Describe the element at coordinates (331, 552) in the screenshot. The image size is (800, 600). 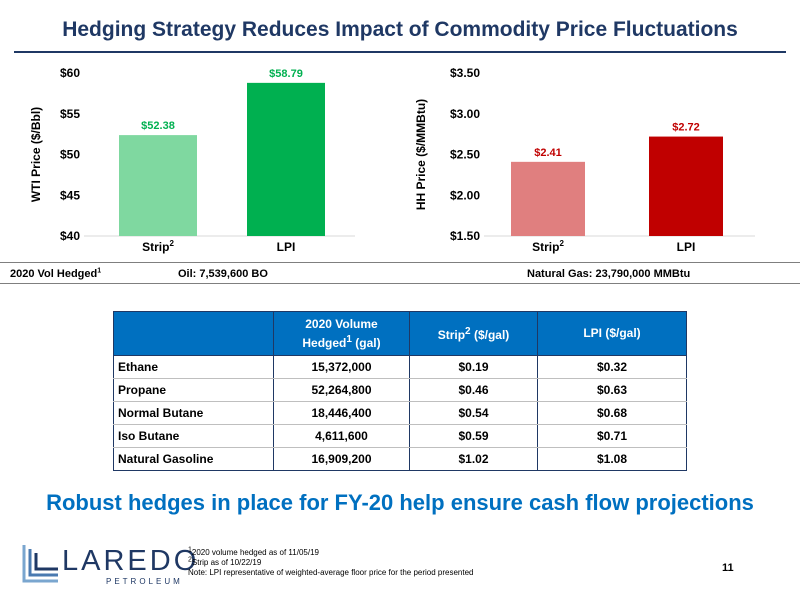
I see `footnote: 12020 volume hedged as of 11/05/19` at that location.